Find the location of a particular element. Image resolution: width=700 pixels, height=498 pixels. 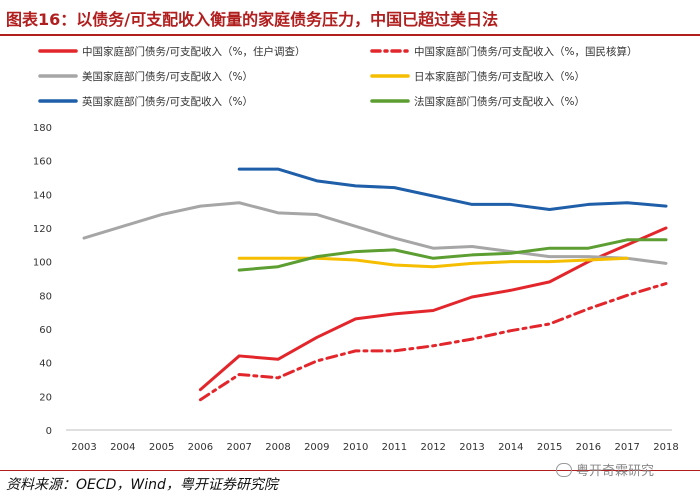

x-tick-label: 2009 is located at coordinates (316, 447).